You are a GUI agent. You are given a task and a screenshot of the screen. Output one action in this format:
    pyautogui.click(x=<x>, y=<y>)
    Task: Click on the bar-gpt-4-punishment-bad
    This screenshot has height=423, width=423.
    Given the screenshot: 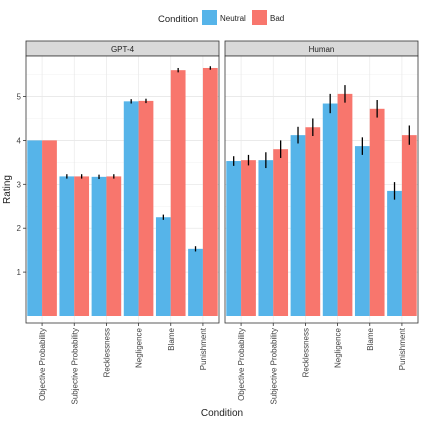 What is the action you would take?
    pyautogui.click(x=210, y=191)
    